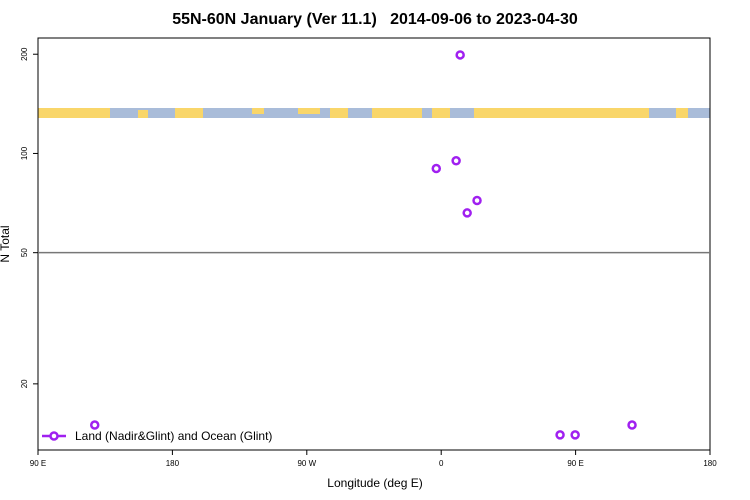 This screenshot has width=750, height=500. What do you see at coordinates (306, 463) in the screenshot?
I see `x-tick-label: 90 W` at bounding box center [306, 463].